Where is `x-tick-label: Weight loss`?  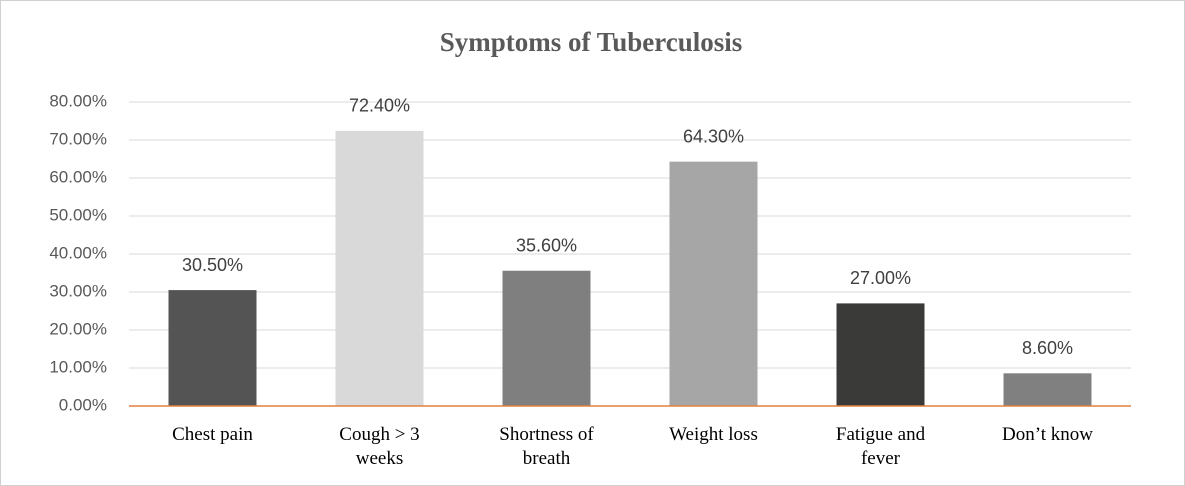 x-tick-label: Weight loss is located at coordinates (713, 434).